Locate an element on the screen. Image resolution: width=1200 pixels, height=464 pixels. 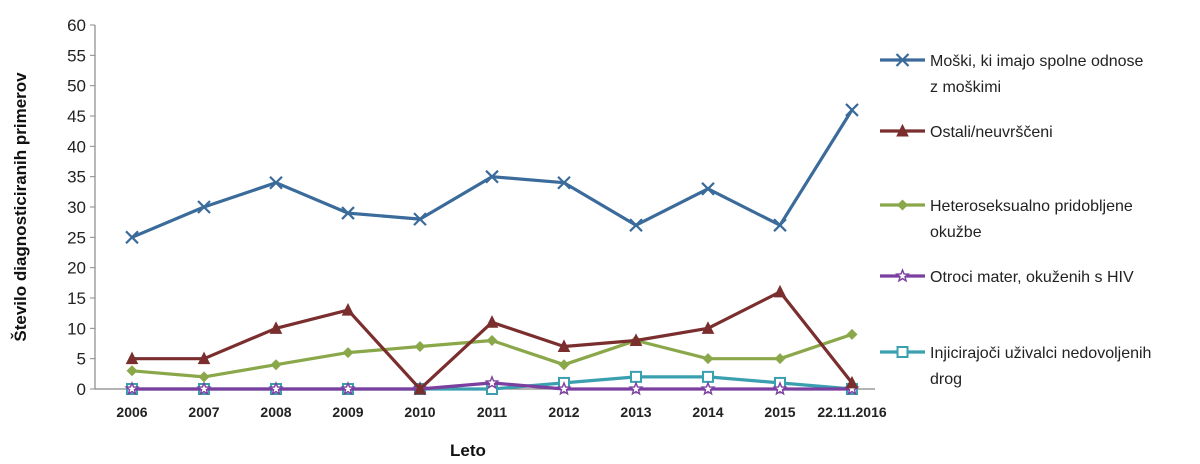
legend-label: Ostali/neuvrščeni is located at coordinates (991, 132).